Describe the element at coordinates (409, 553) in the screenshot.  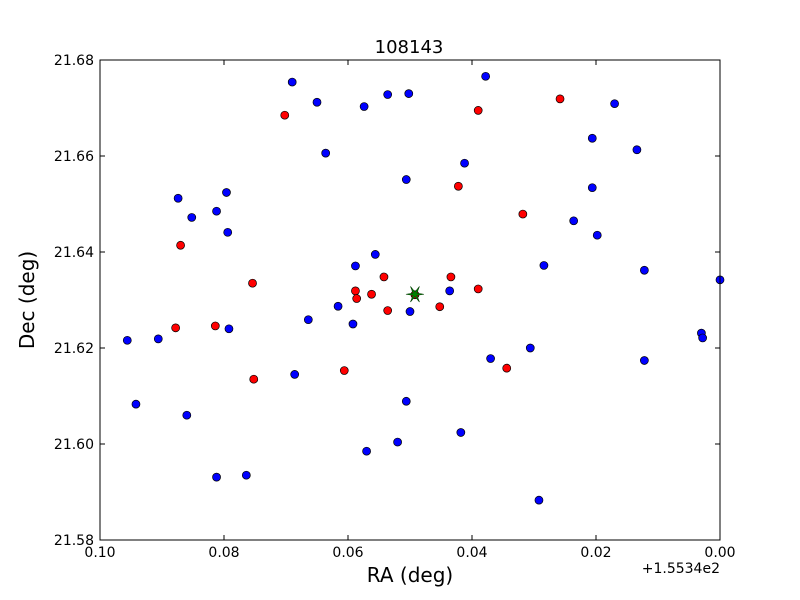
I see `x-tick-labels: 0.10 0.08 0.06 0.04 0.02 0.00` at that location.